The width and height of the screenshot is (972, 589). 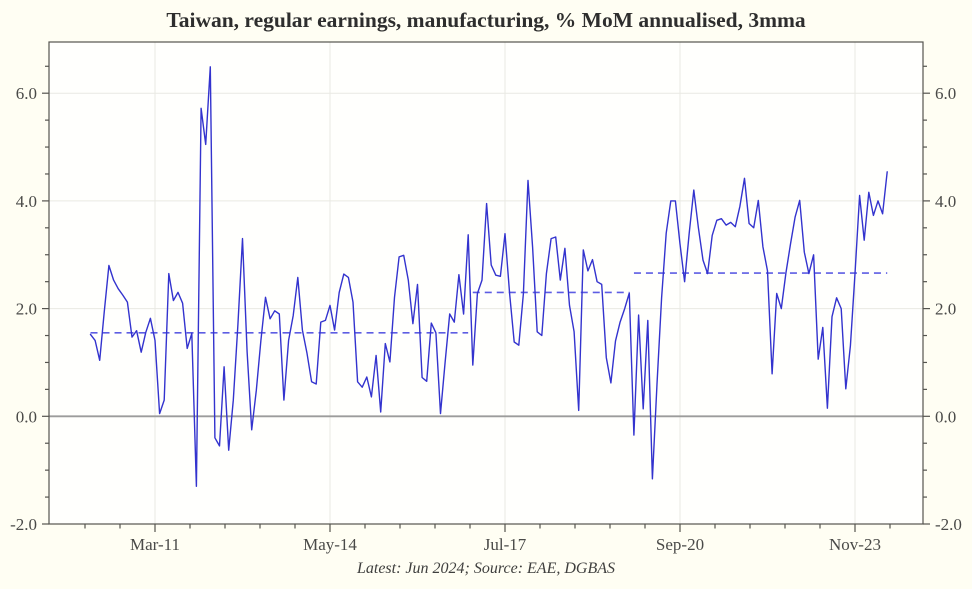 What do you see at coordinates (945, 309) in the screenshot?
I see `y-axis-label-right: 2.0` at bounding box center [945, 309].